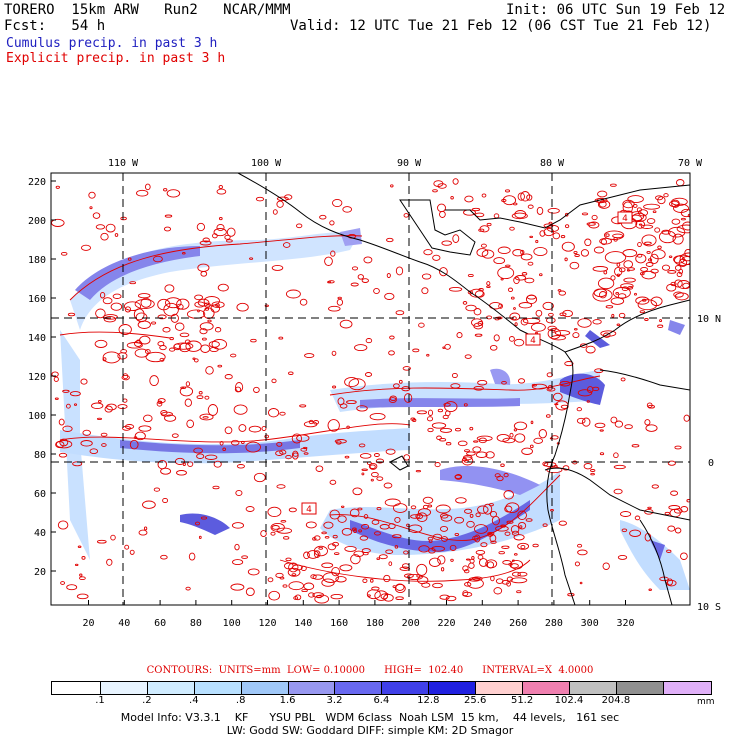 Image resolution: width=740 pixels, height=740 pixels. I want to click on y-tick-label: 40, so click(40, 533).